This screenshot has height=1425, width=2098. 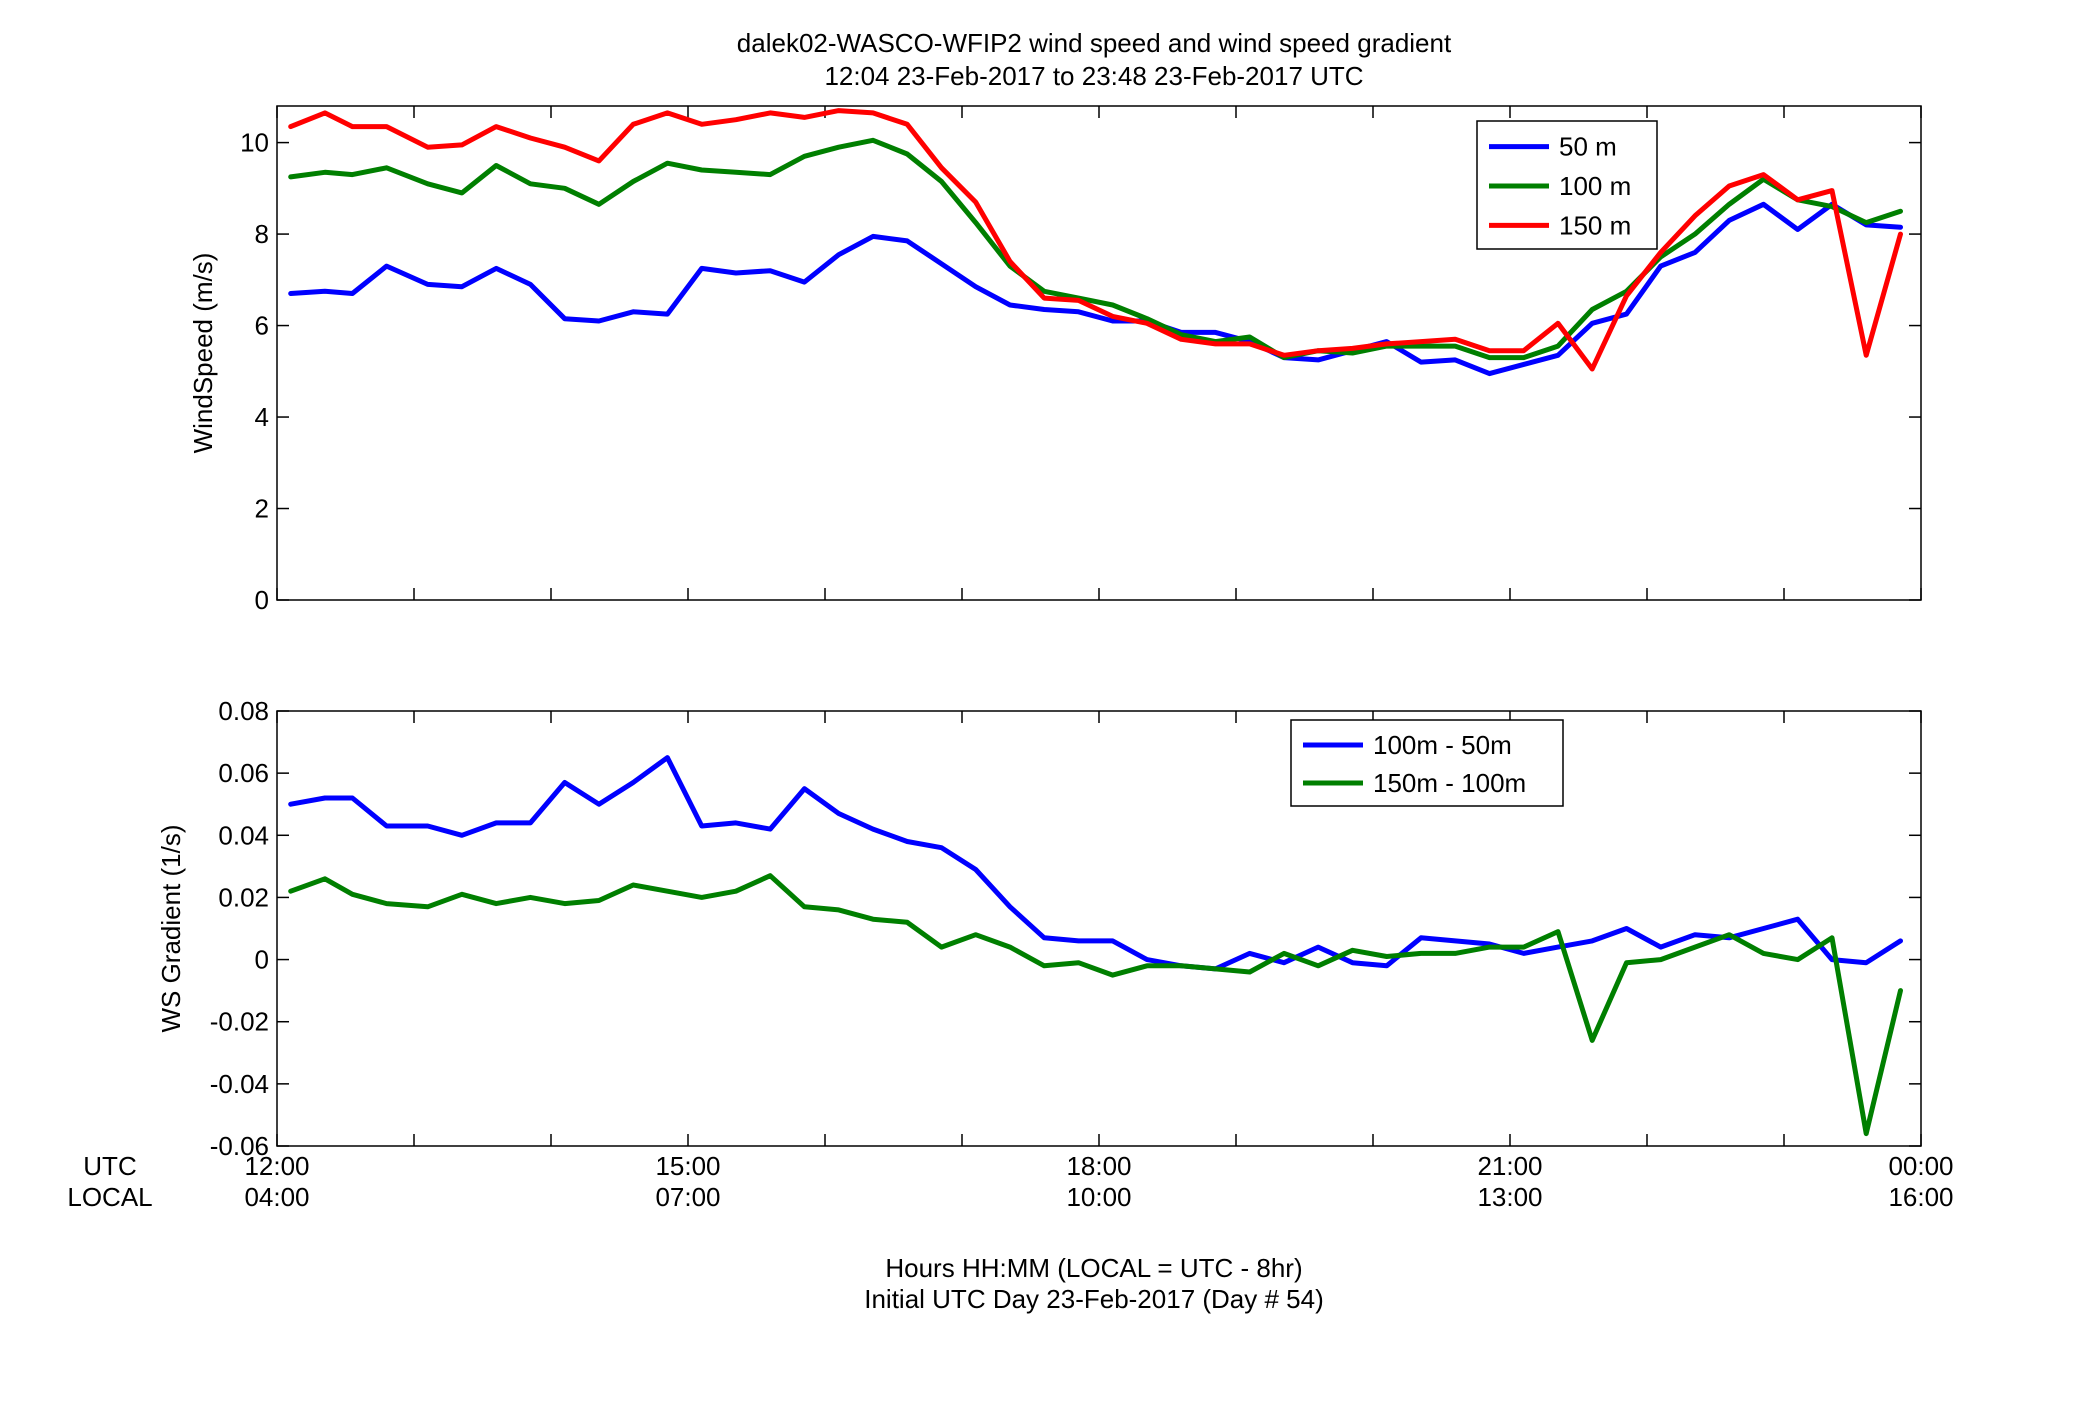 What do you see at coordinates (1588, 147) in the screenshot?
I see `legend-label: 50 m` at bounding box center [1588, 147].